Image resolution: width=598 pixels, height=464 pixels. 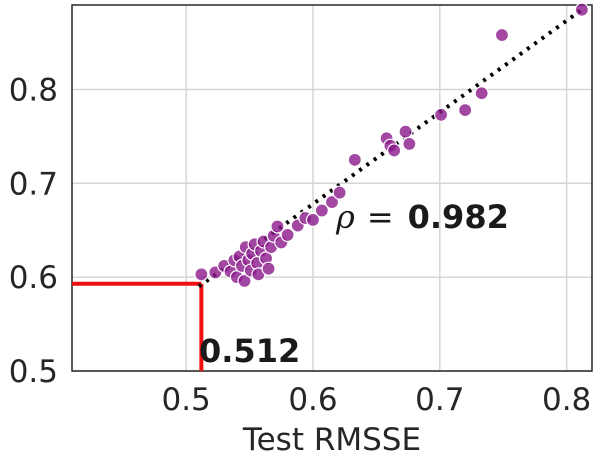 What do you see at coordinates (312, 400) in the screenshot?
I see `x-tick-label-1: 0.6` at bounding box center [312, 400].